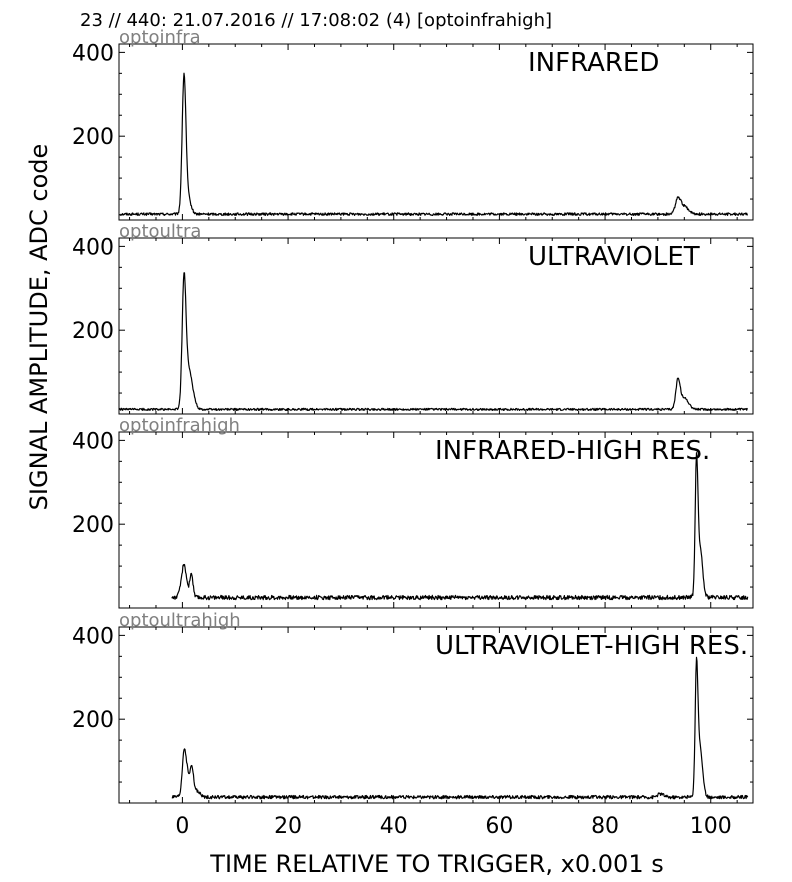 The height and width of the screenshot is (882, 792). Describe the element at coordinates (711, 826) in the screenshot. I see `x-tick-label: 100` at that location.